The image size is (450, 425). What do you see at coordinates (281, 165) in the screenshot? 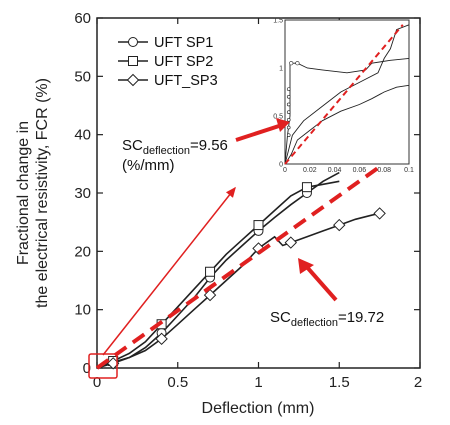
I see `inset-y-tick-label: 0` at bounding box center [281, 165].